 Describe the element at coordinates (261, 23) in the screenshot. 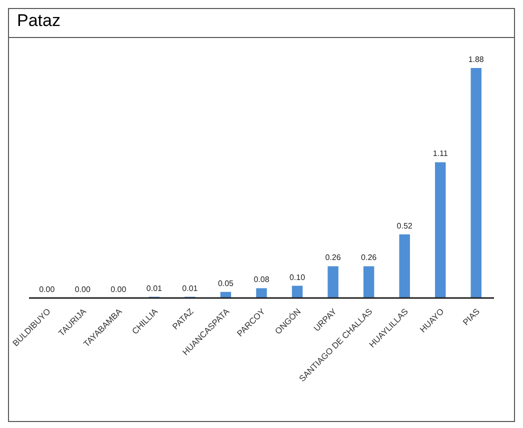

I see `chart-title: Pataz` at that location.